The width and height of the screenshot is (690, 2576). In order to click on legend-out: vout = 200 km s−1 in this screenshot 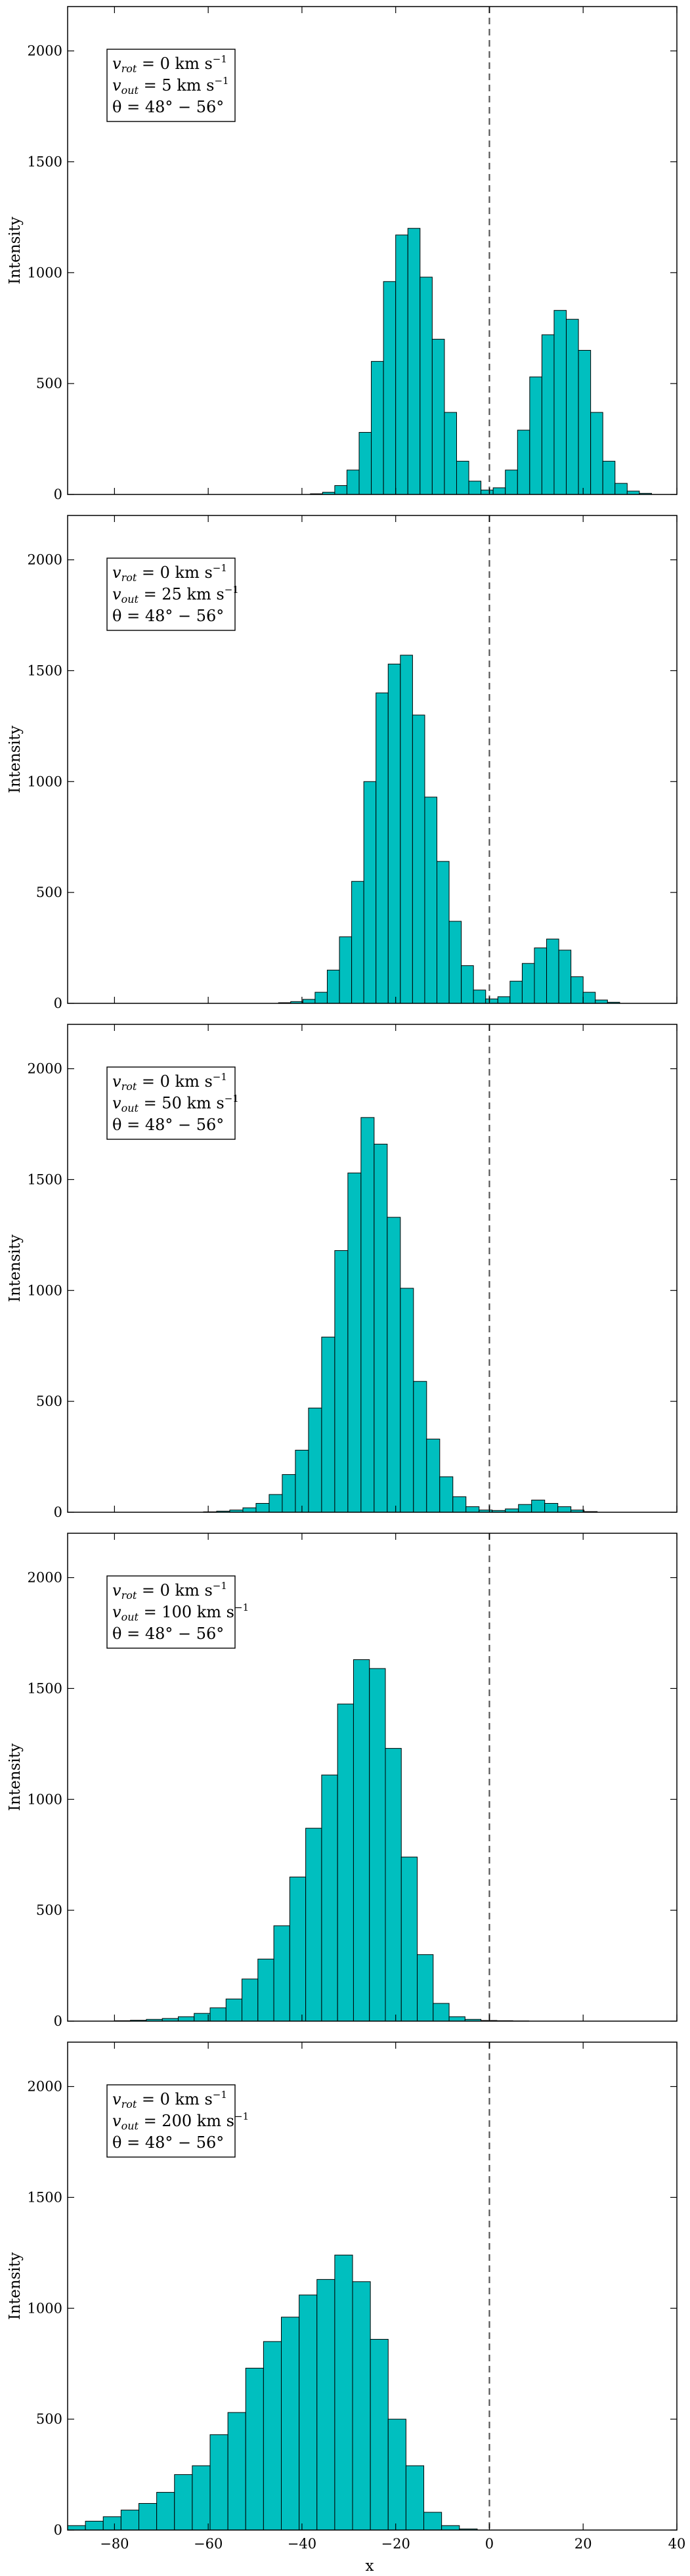, I will do `click(180, 2121)`.